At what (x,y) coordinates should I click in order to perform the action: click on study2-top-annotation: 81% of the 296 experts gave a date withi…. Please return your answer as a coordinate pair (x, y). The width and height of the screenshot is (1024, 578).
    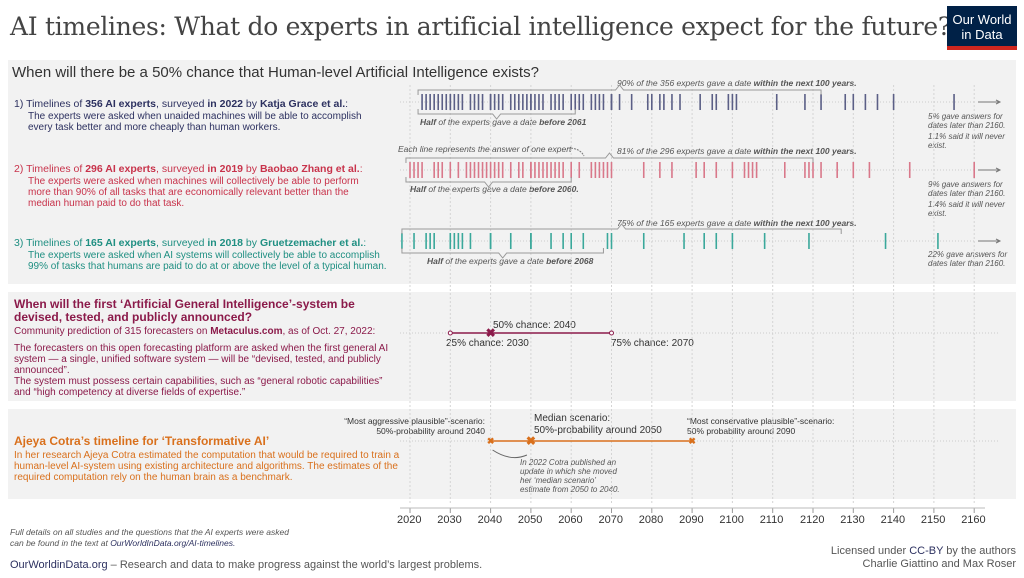
    Looking at the image, I should click on (737, 151).